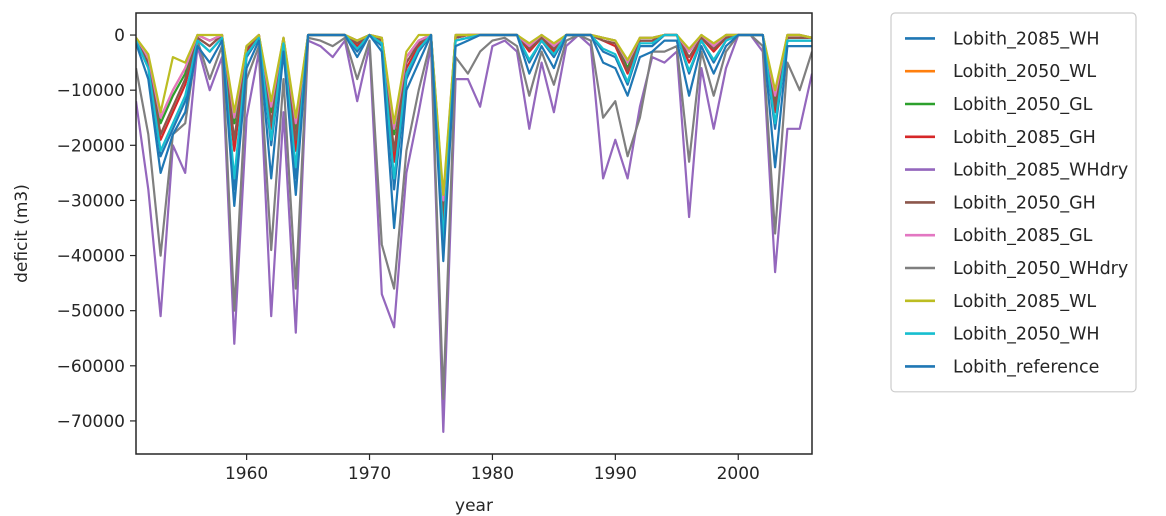 This screenshot has height=516, width=1166. I want to click on x-axis-label: year, so click(474, 506).